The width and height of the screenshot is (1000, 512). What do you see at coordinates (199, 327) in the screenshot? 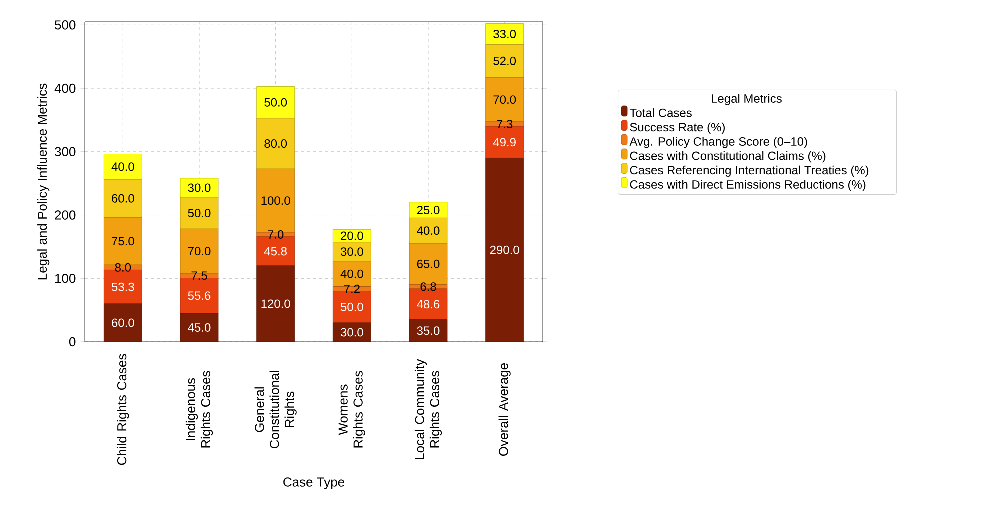
I see `data-label: 45.0` at bounding box center [199, 327].